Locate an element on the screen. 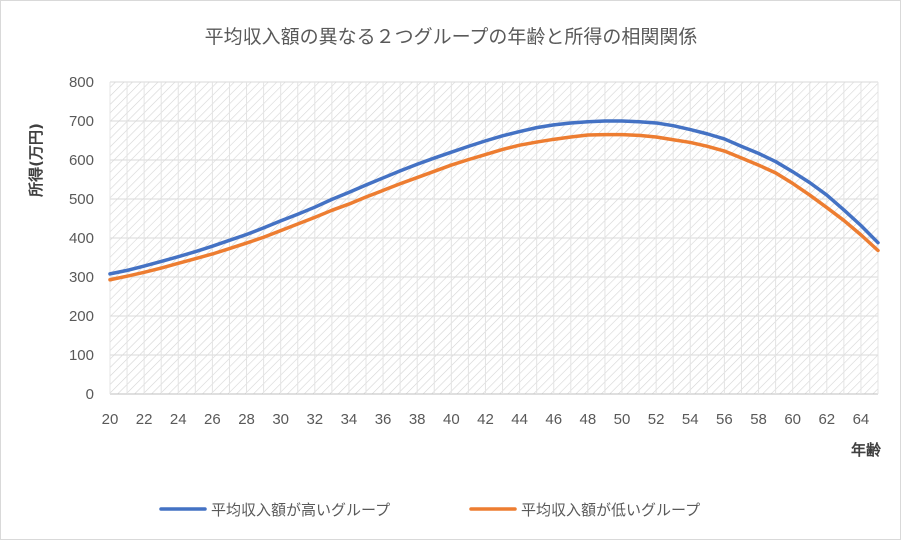  y-tick-label: 500 is located at coordinates (81, 199).